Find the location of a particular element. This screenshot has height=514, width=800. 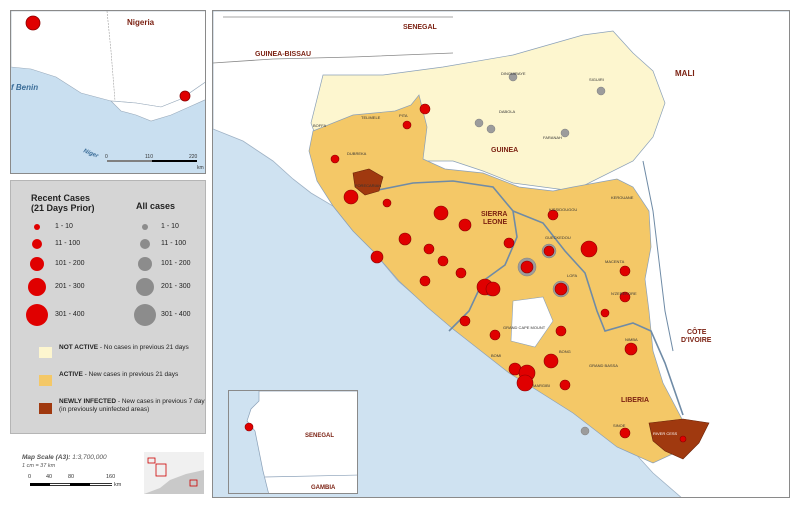

district-label-margibi: MARGIBI is located at coordinates (541, 385).